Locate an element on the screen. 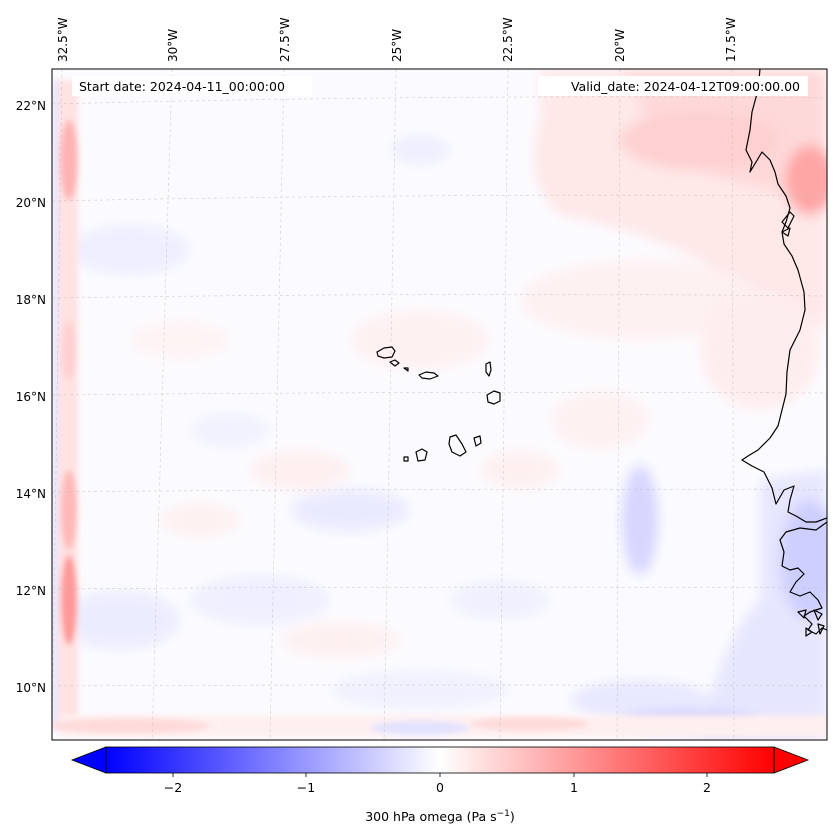 The width and height of the screenshot is (837, 839). lon-label: 30°W is located at coordinates (173, 45).